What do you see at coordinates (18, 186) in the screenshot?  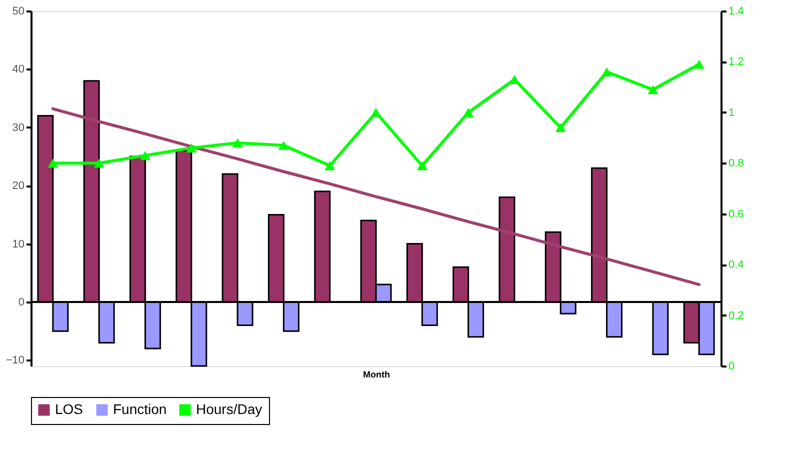 I see `y-tick-label: 20` at bounding box center [18, 186].